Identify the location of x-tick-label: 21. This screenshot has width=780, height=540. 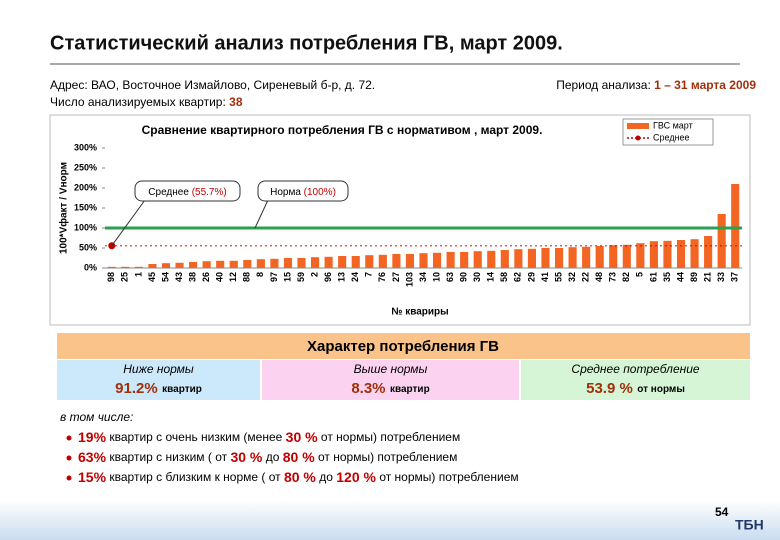
(707, 277).